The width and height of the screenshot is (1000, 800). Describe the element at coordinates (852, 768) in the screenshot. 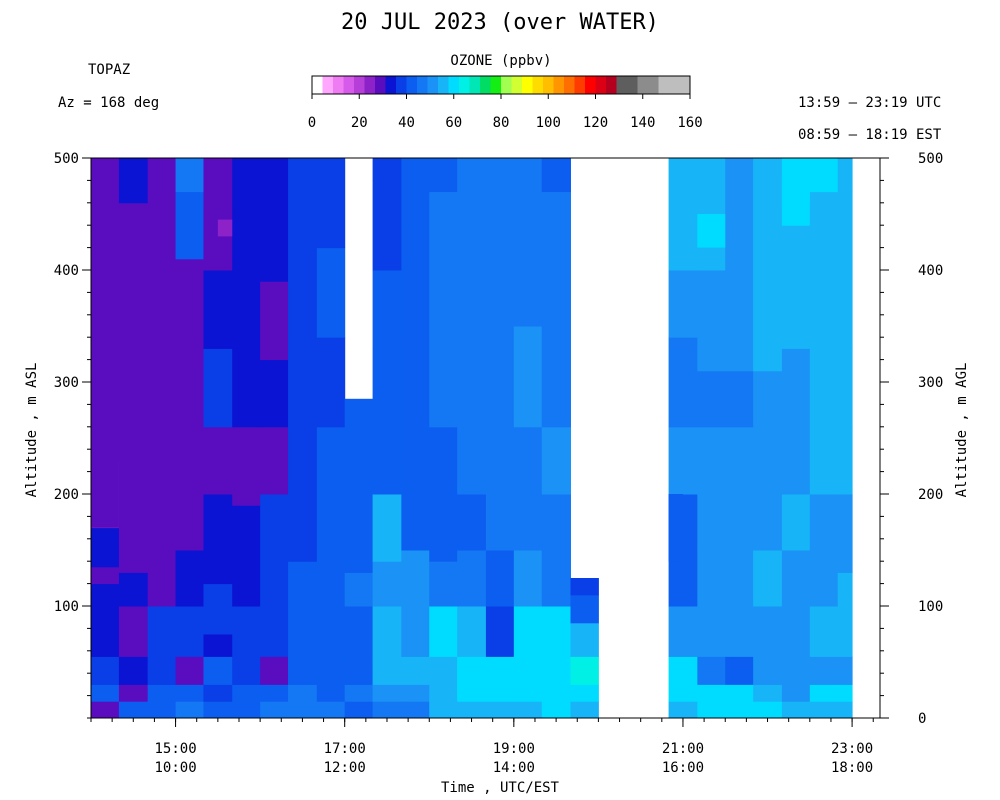

I see `x-tick-label-est: 18:00` at that location.